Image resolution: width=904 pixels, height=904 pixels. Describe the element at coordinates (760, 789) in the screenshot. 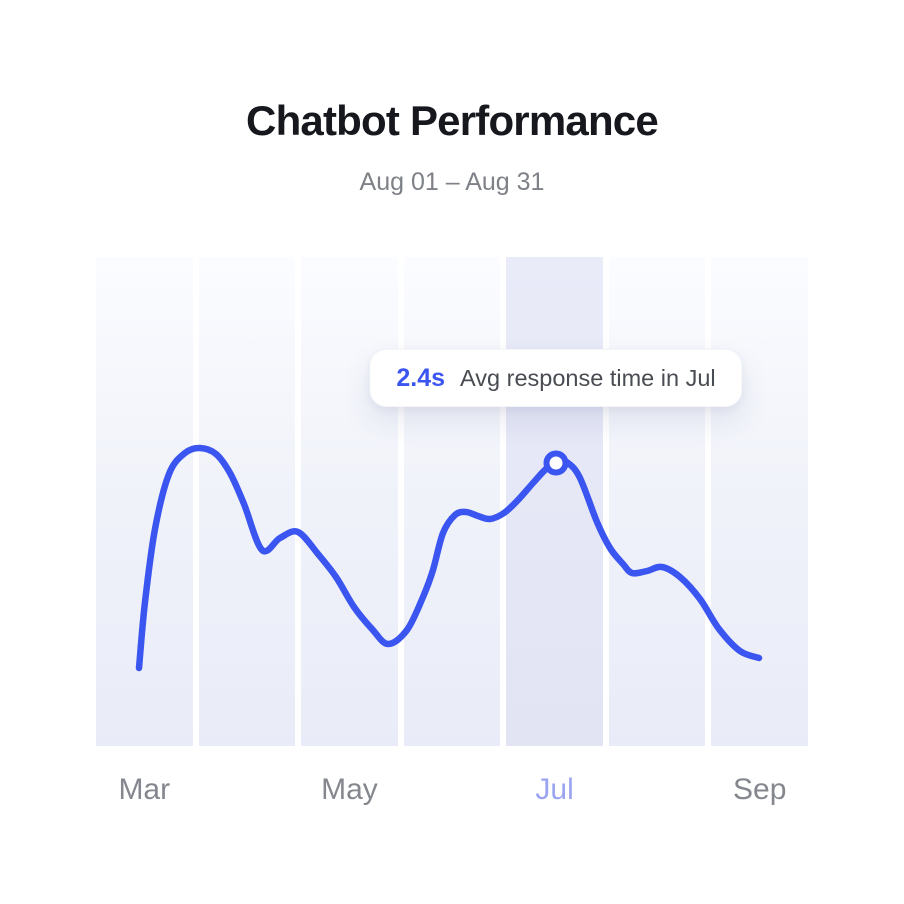

I see `x-tick-sep: Sep` at that location.